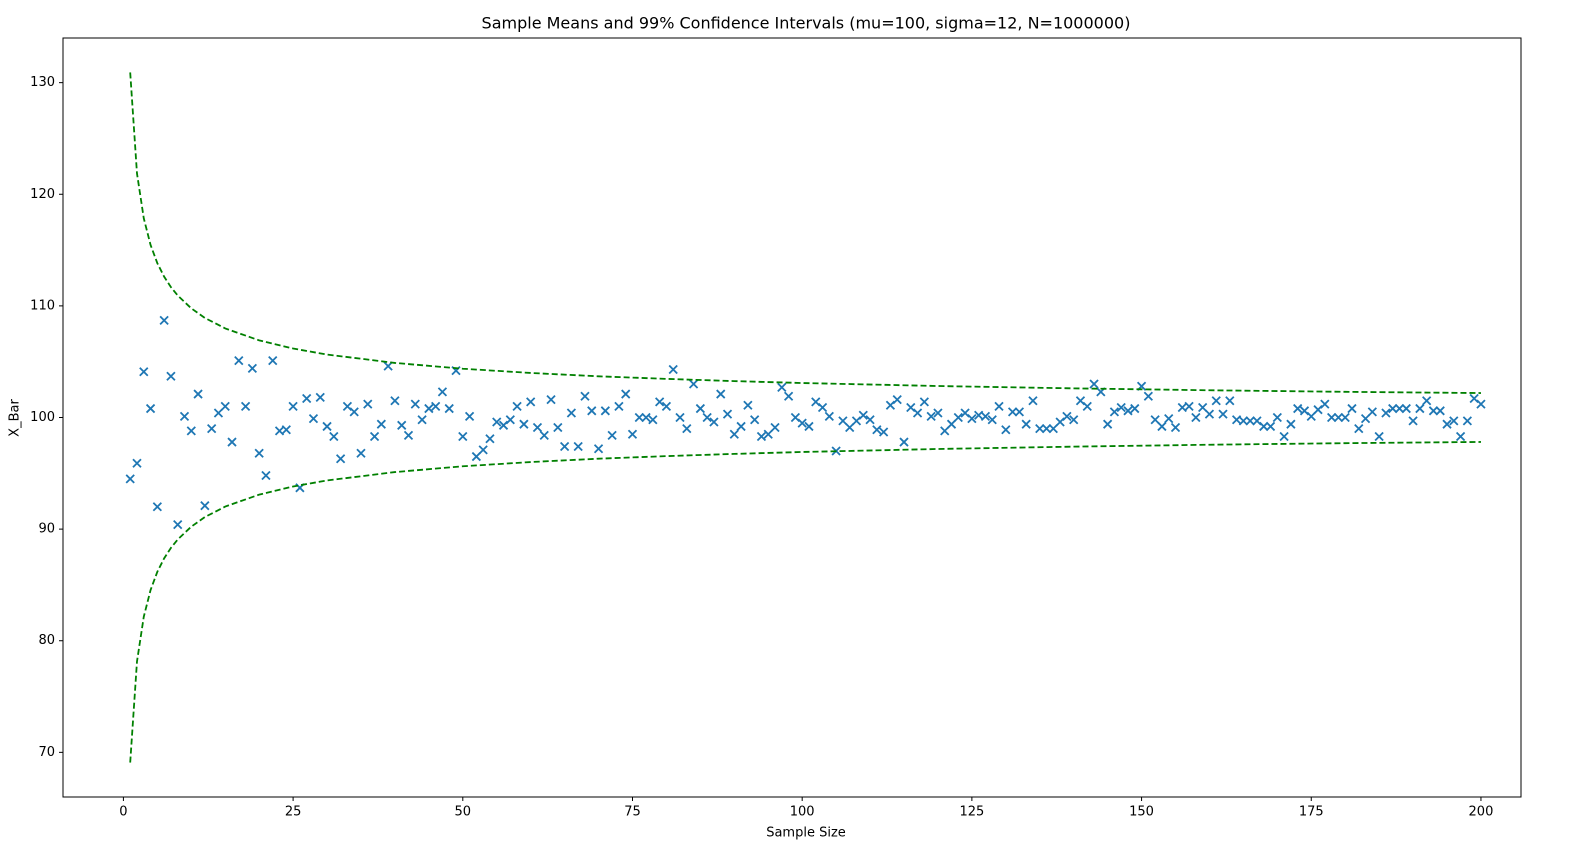 This screenshot has height=847, width=1570. I want to click on x-tick-label: 175, so click(1311, 812).